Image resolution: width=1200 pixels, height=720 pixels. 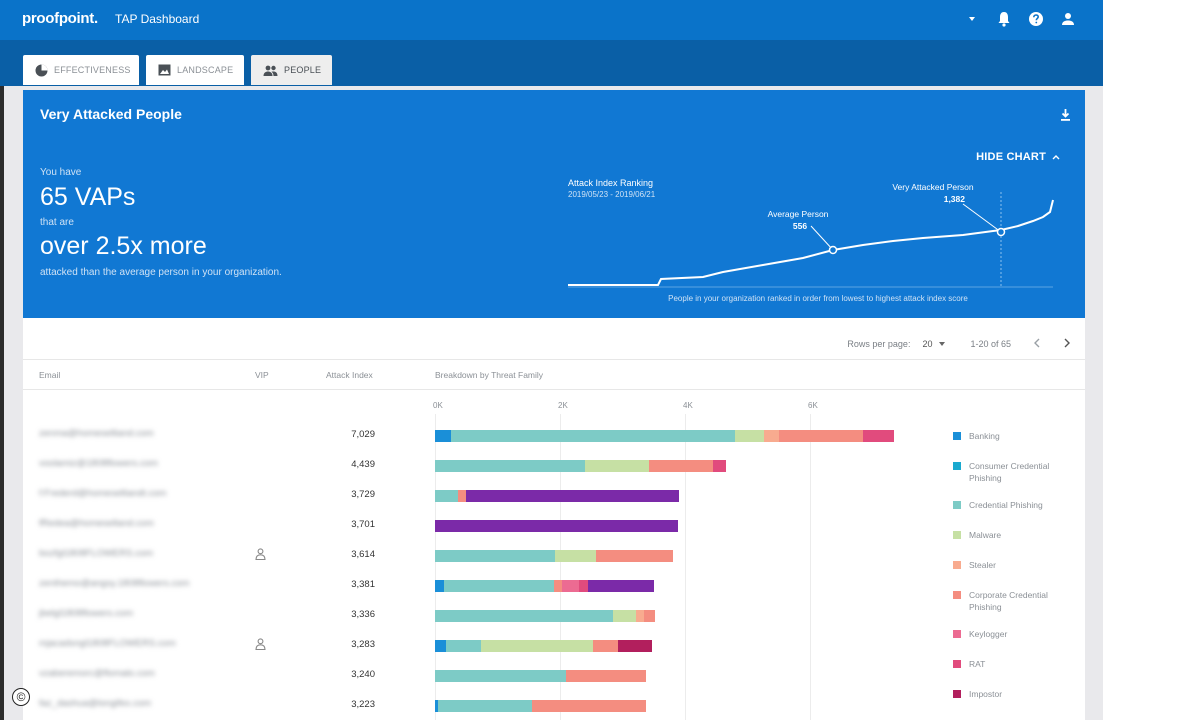 I want to click on email-cell: bozfgl1808FLOWERS.com, so click(x=96, y=553).